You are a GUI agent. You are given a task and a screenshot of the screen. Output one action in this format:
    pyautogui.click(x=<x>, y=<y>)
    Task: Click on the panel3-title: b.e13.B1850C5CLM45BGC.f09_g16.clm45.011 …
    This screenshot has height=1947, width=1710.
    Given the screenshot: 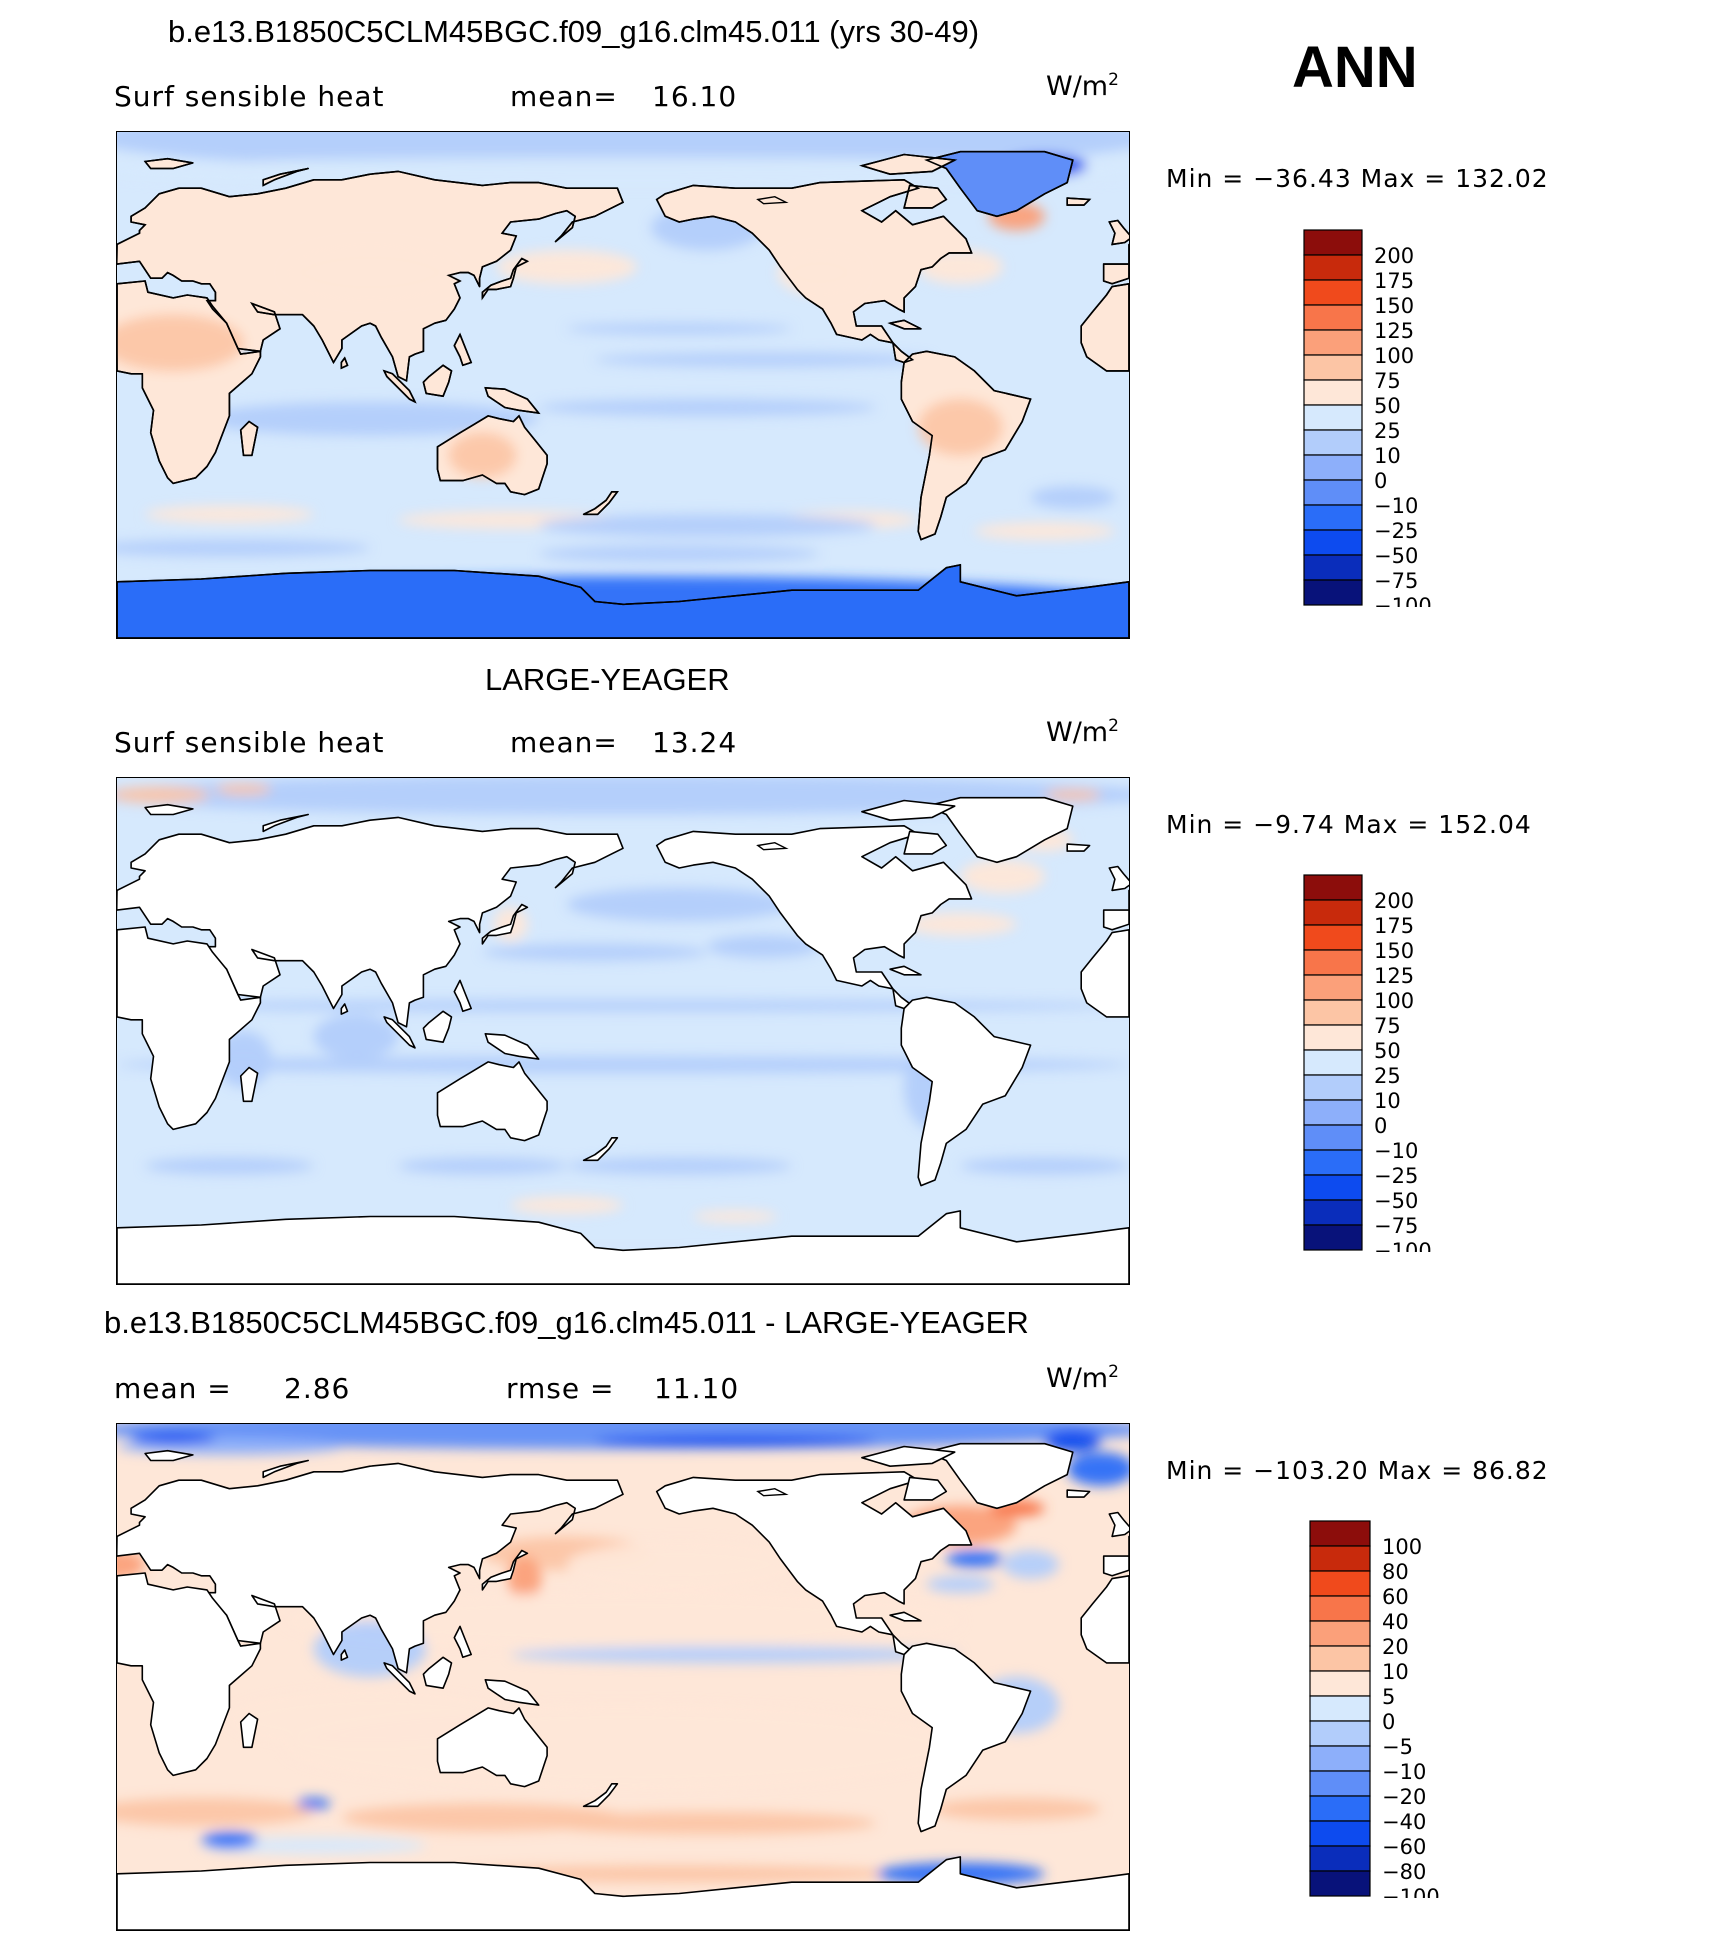 What is the action you would take?
    pyautogui.click(x=566, y=1322)
    